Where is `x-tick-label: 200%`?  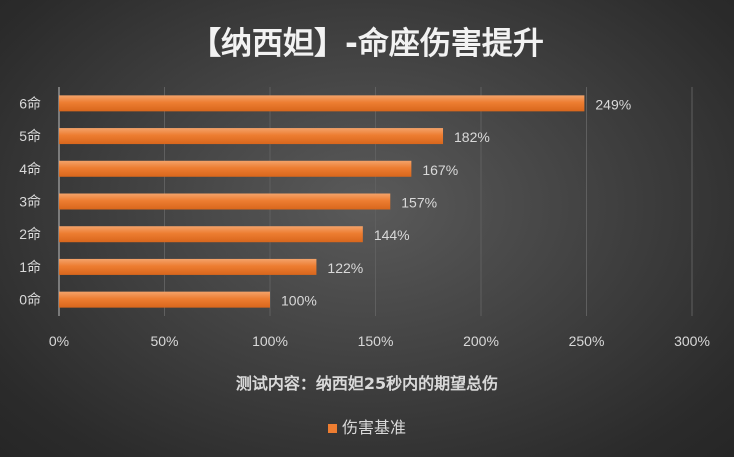 x-tick-label: 200% is located at coordinates (481, 341).